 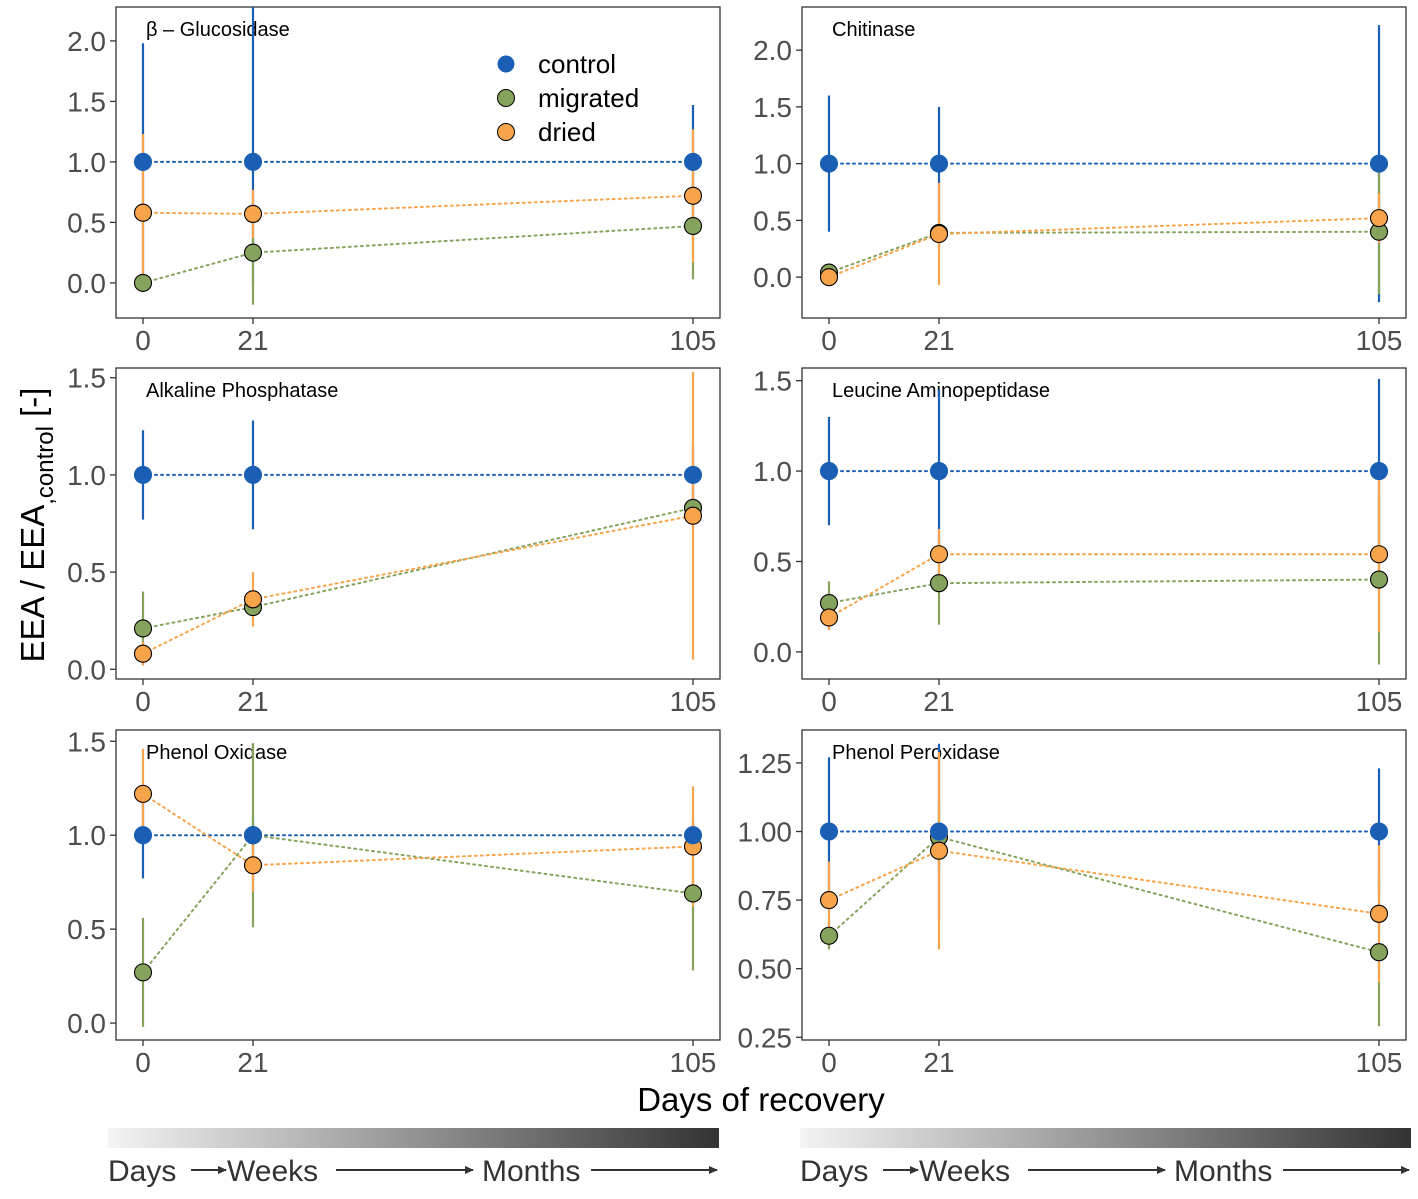 I want to click on panel-4: 0.0 0.5 1.0 1.5 0 21 105 Phenol Oxidase, so click(x=394, y=902).